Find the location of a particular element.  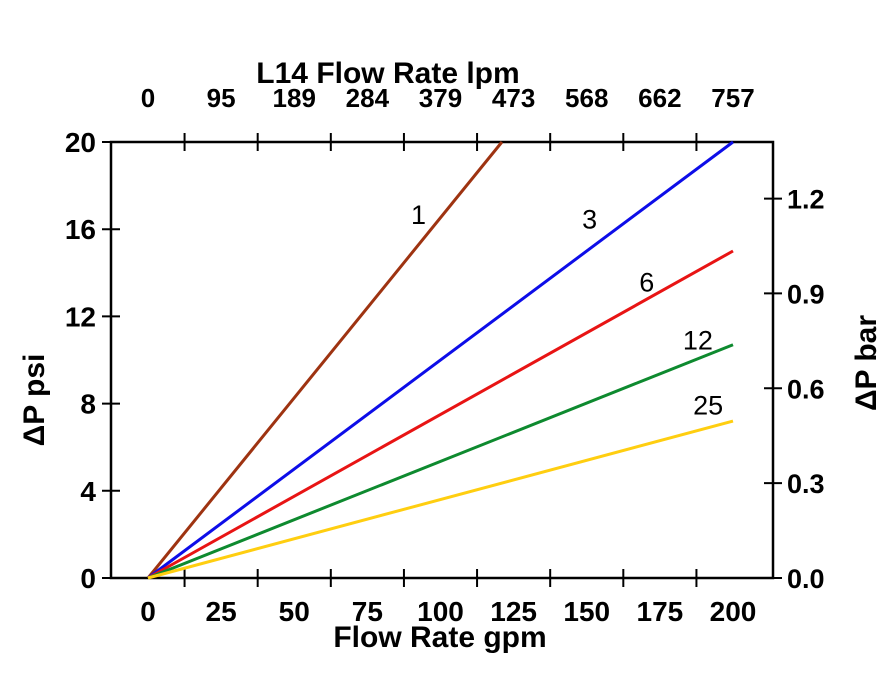

x-tick-label-gpm: 125 is located at coordinates (513, 611).